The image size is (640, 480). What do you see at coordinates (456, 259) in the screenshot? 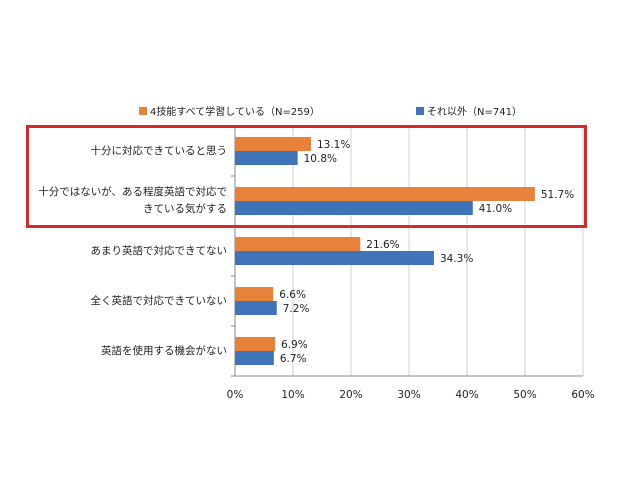
I see `data-label: 34.3%` at bounding box center [456, 259].